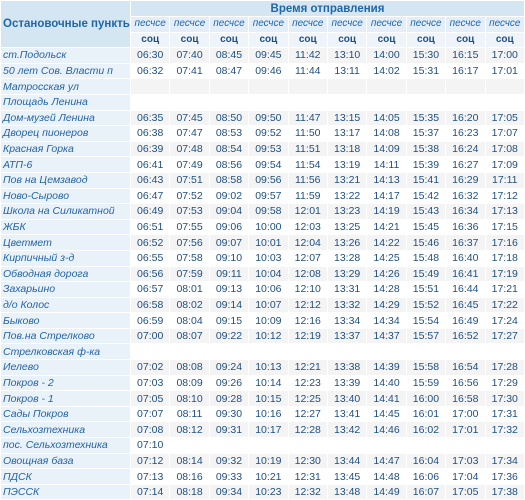  I want to click on departure-time: 17:04, so click(465, 476).